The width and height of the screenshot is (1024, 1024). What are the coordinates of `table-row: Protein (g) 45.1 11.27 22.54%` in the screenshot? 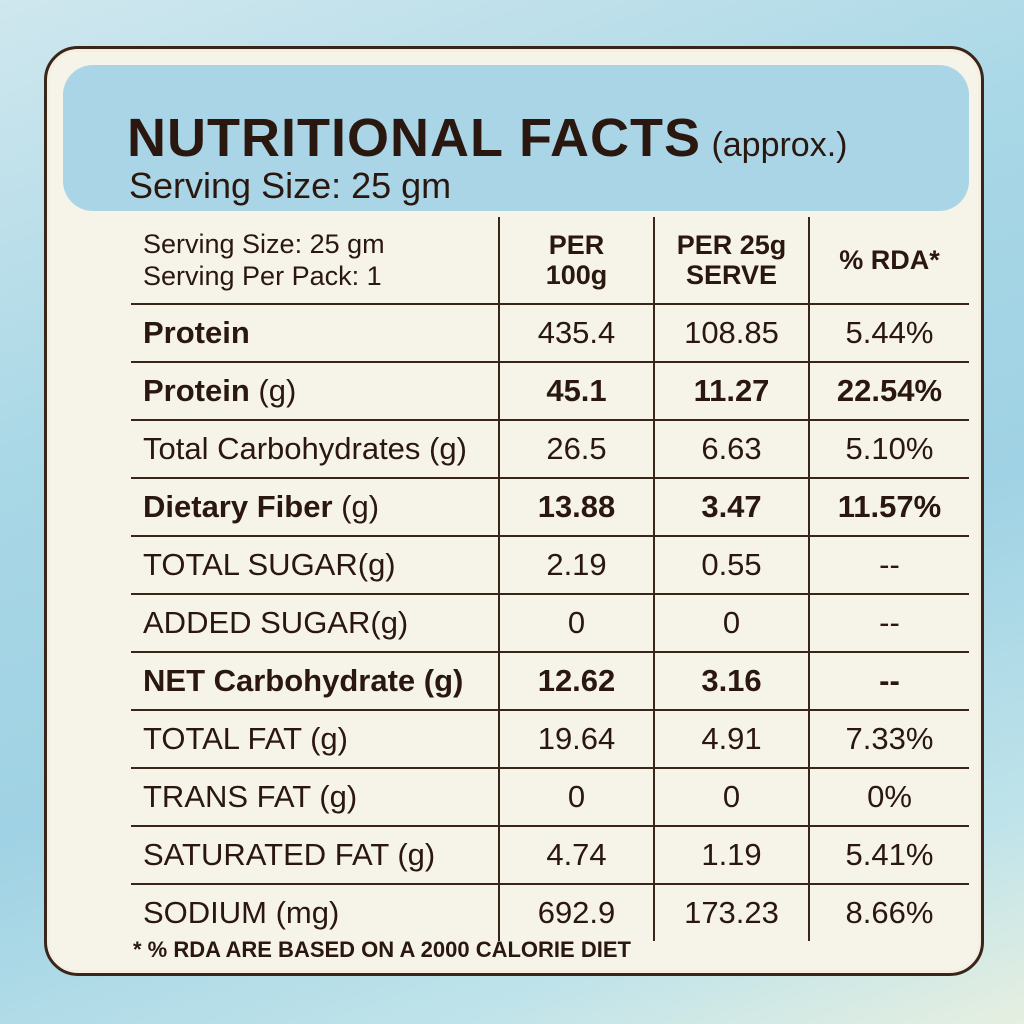 It's located at (550, 391).